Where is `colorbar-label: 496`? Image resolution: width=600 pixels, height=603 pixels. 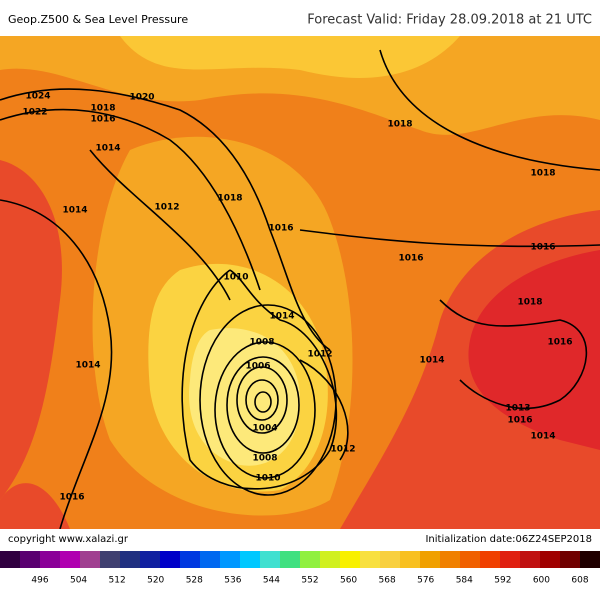 colorbar-label: 496 is located at coordinates (39, 581).